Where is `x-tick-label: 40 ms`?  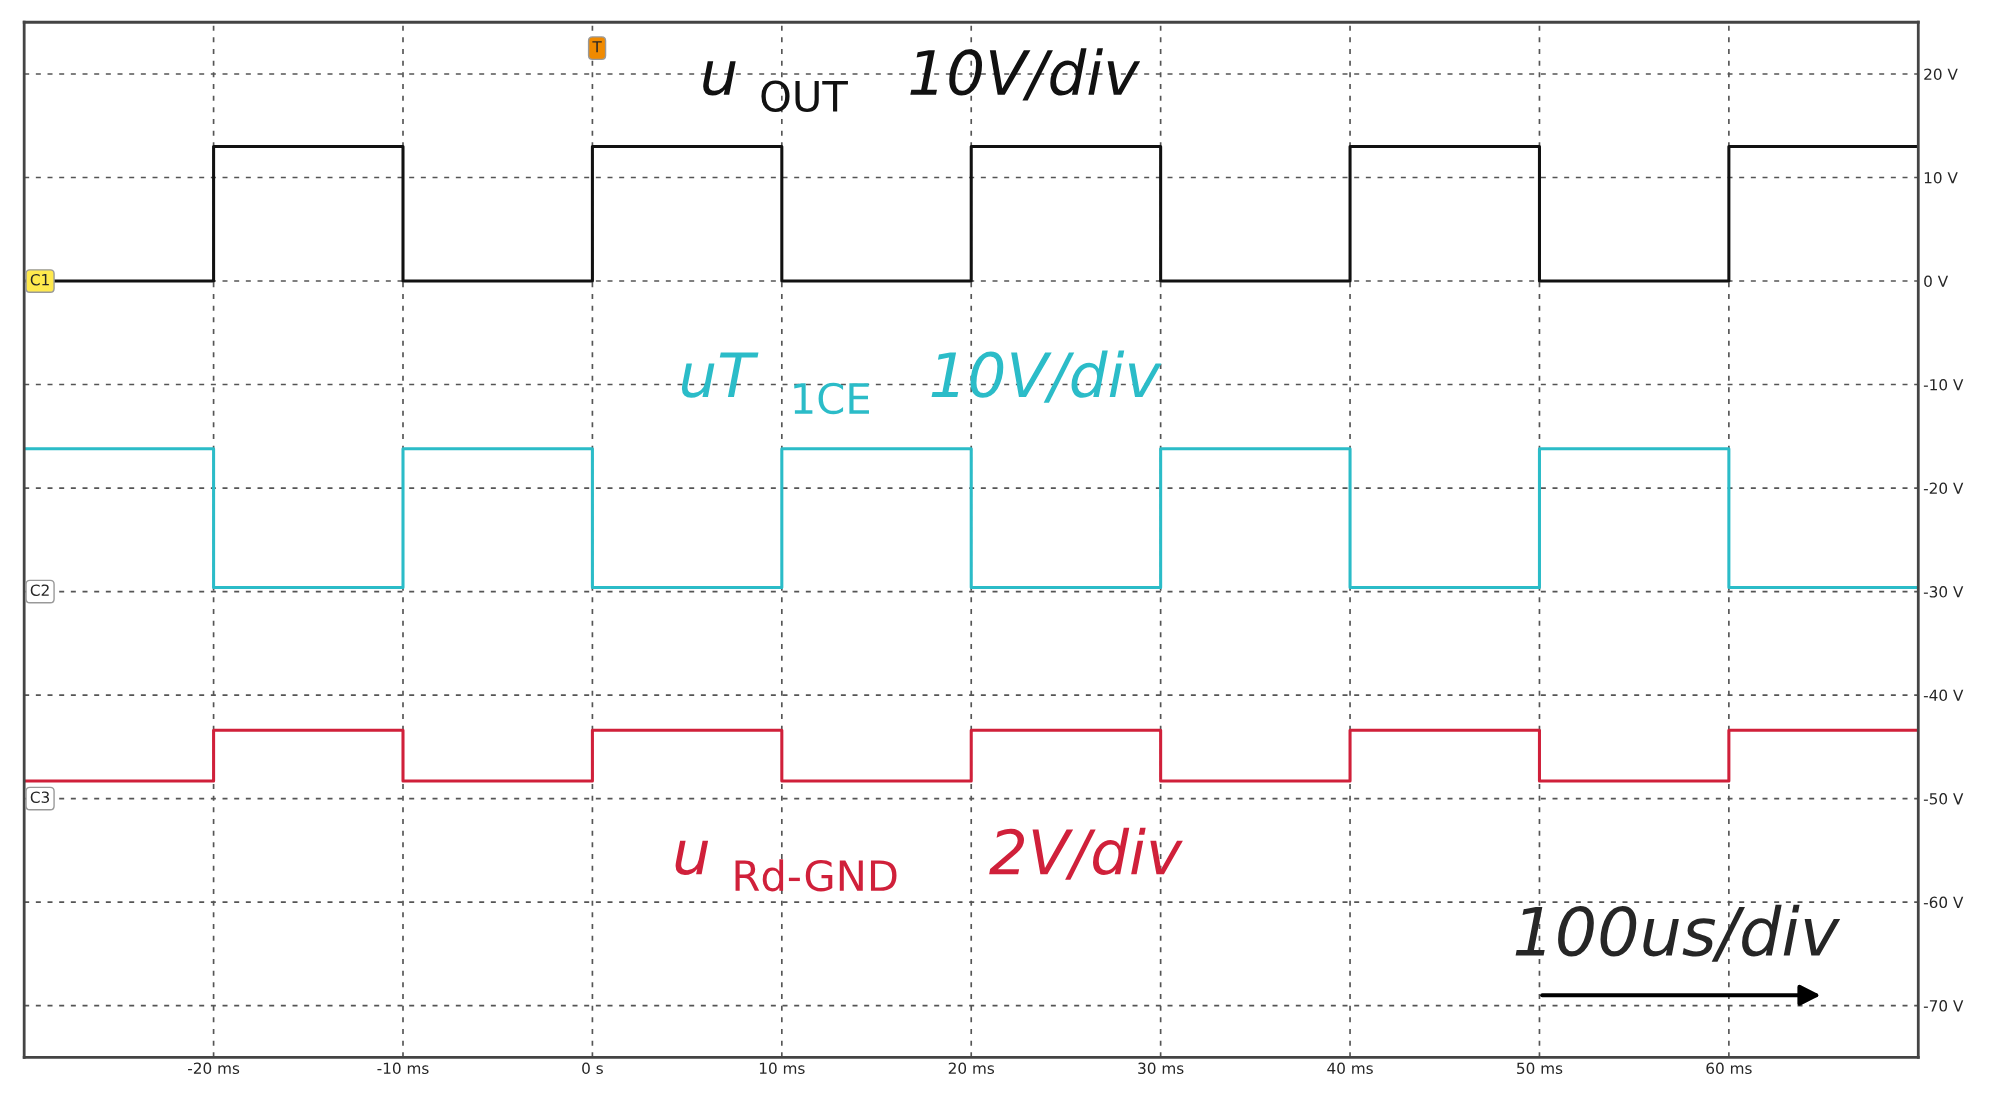 x-tick-label: 40 ms is located at coordinates (1350, 1068).